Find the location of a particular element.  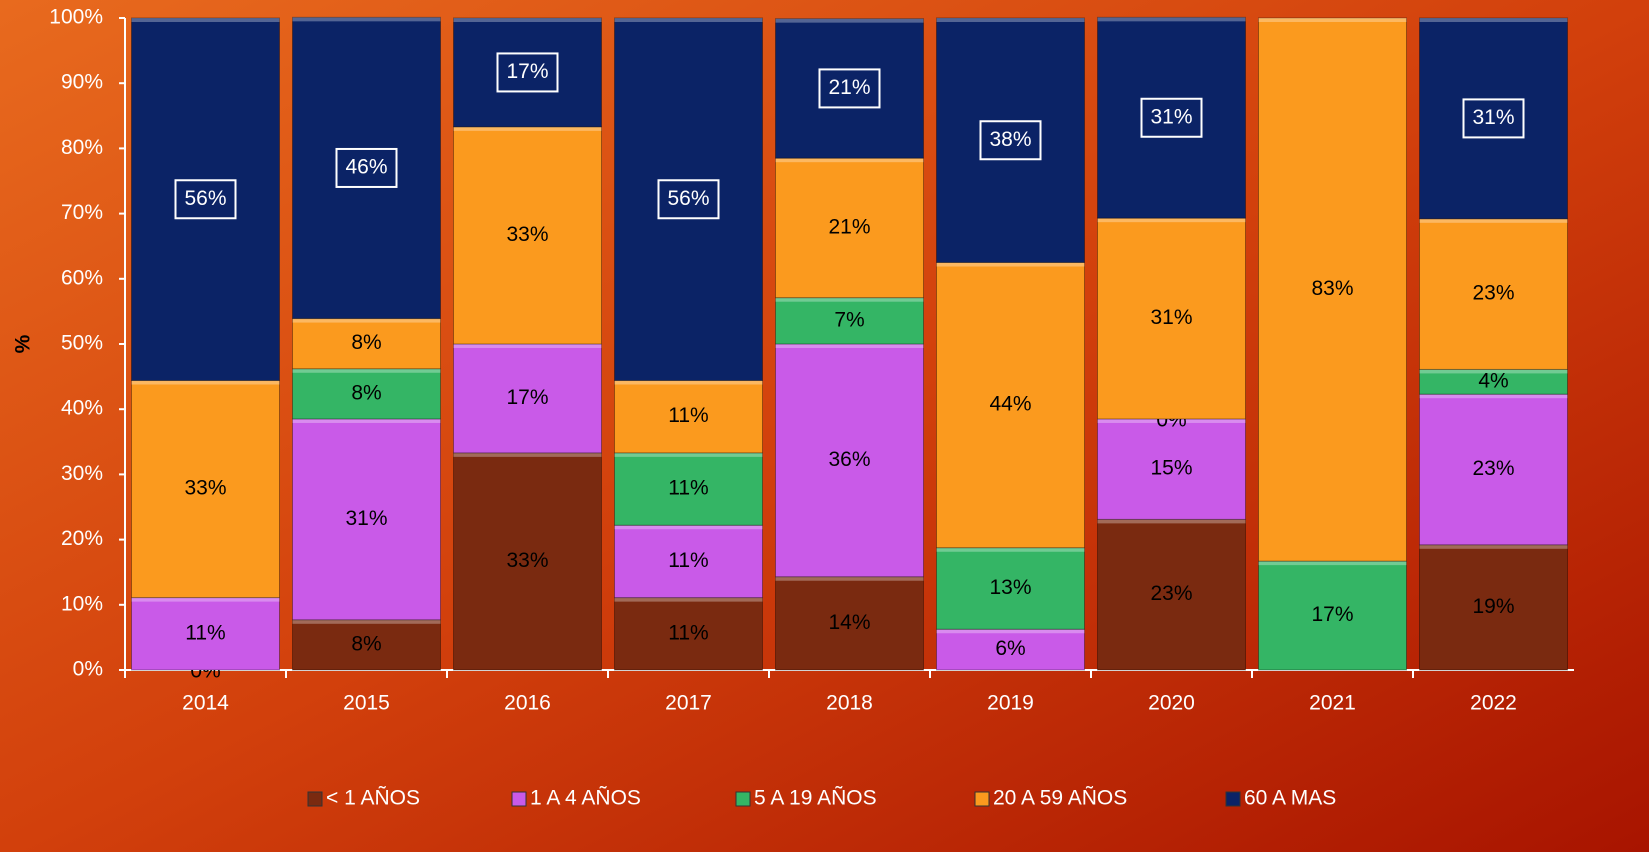

x-tick-label: 2014 is located at coordinates (205, 703).